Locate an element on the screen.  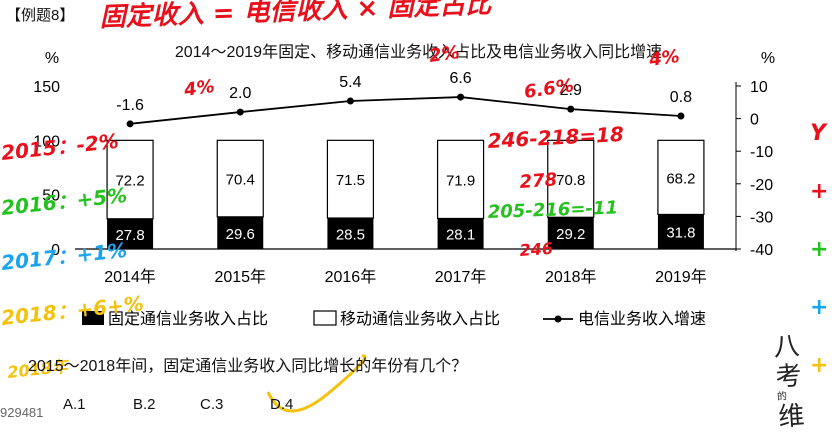
ink-arith-note: 246 is located at coordinates (536, 249).